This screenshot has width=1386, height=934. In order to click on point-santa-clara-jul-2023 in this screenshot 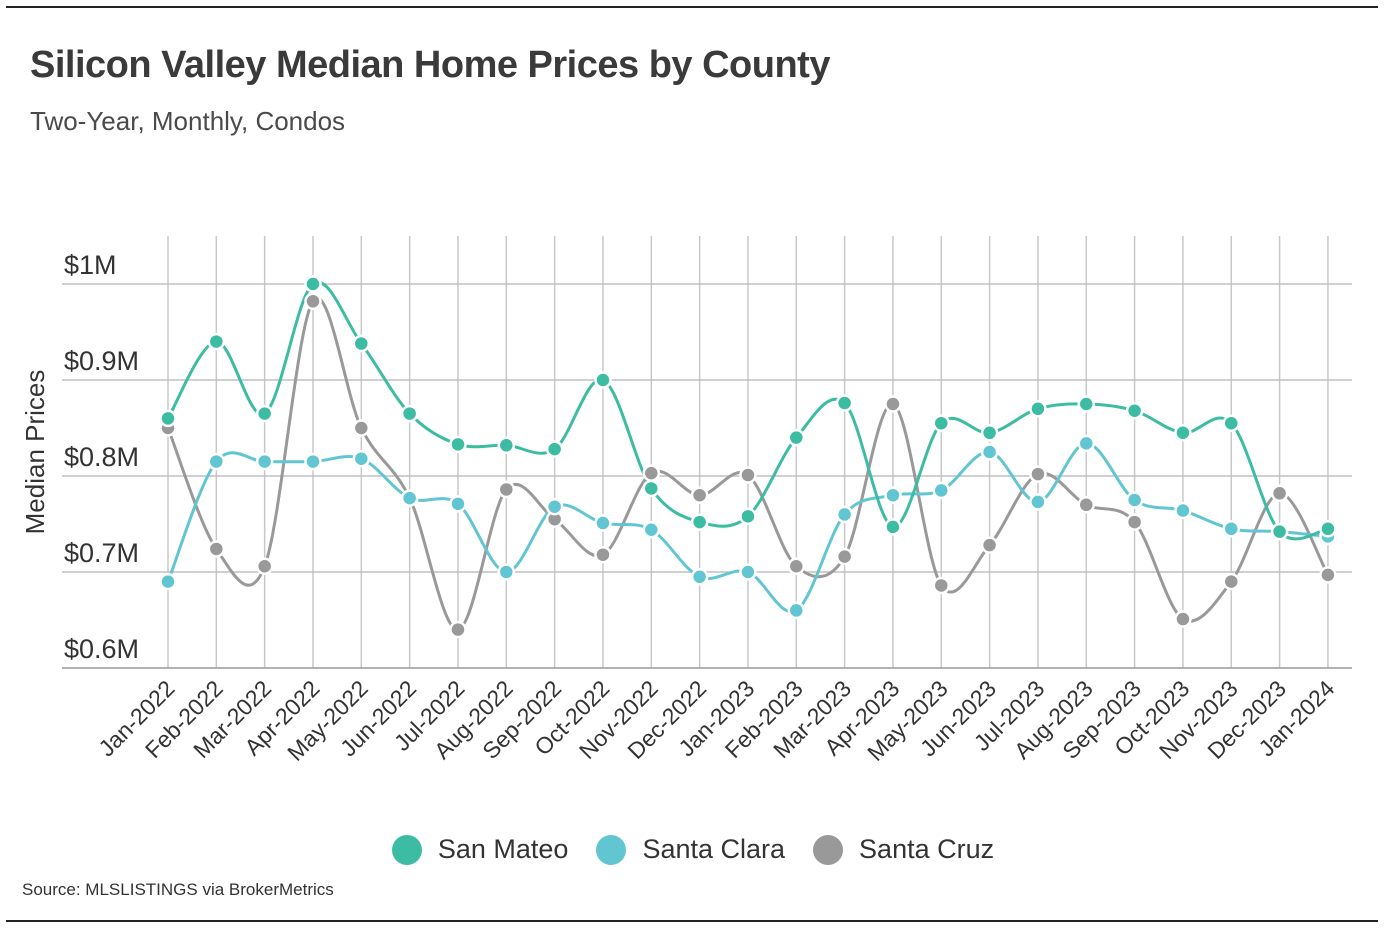, I will do `click(1038, 502)`.